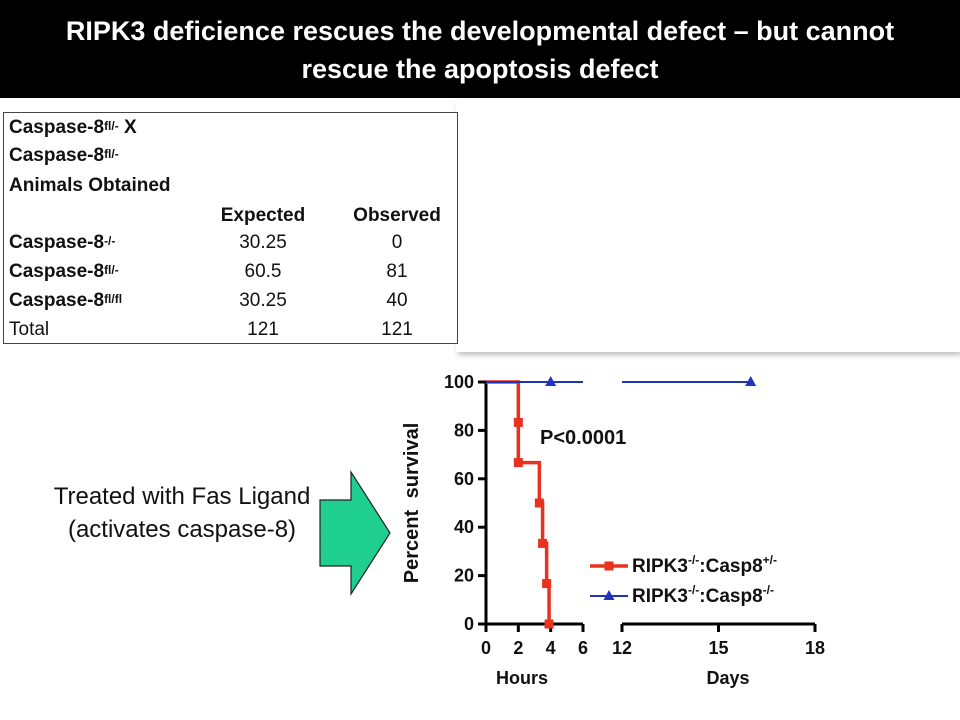 The image size is (960, 720). What do you see at coordinates (397, 329) in the screenshot?
I see `total-observed: 121` at bounding box center [397, 329].